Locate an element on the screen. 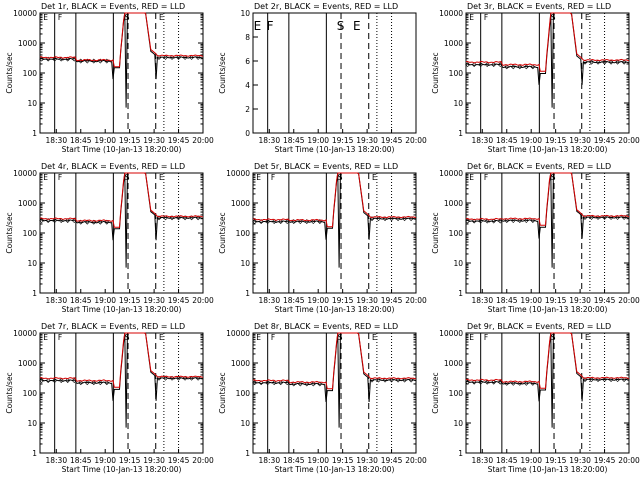 The height and width of the screenshot is (480, 640). lld-line is located at coordinates (547, 199).